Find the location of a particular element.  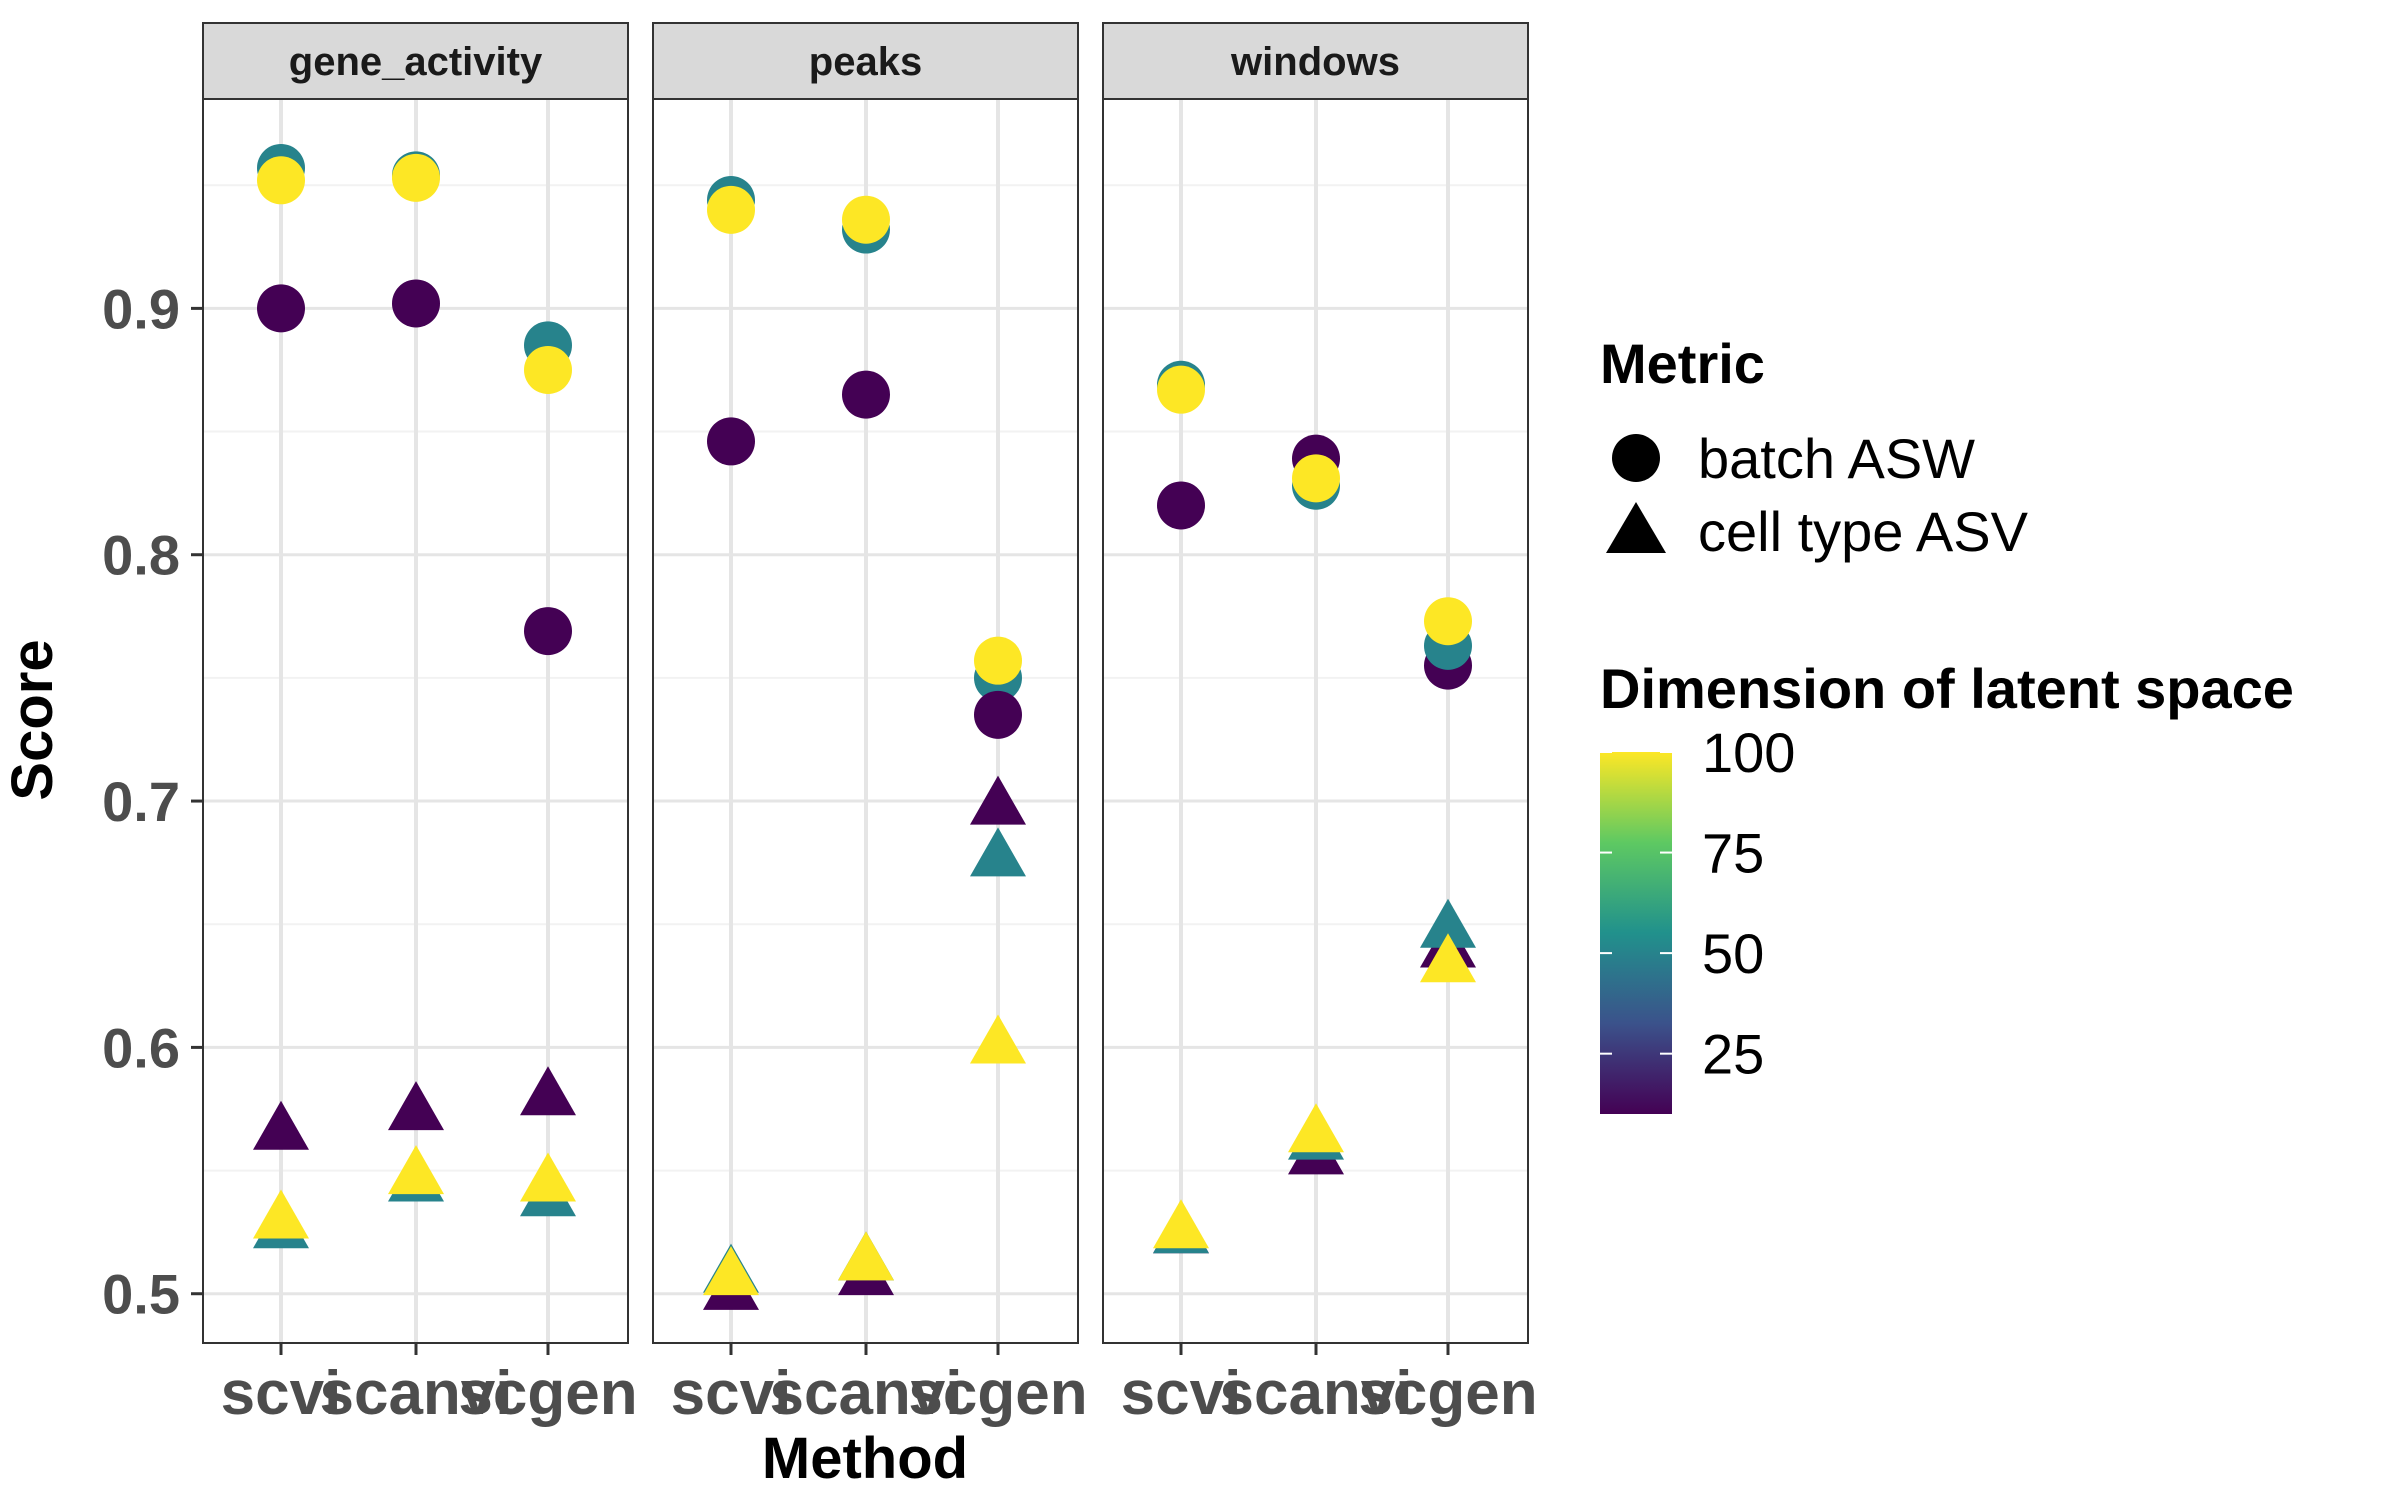

colorbar-tick-label: 75 is located at coordinates (1733, 853).